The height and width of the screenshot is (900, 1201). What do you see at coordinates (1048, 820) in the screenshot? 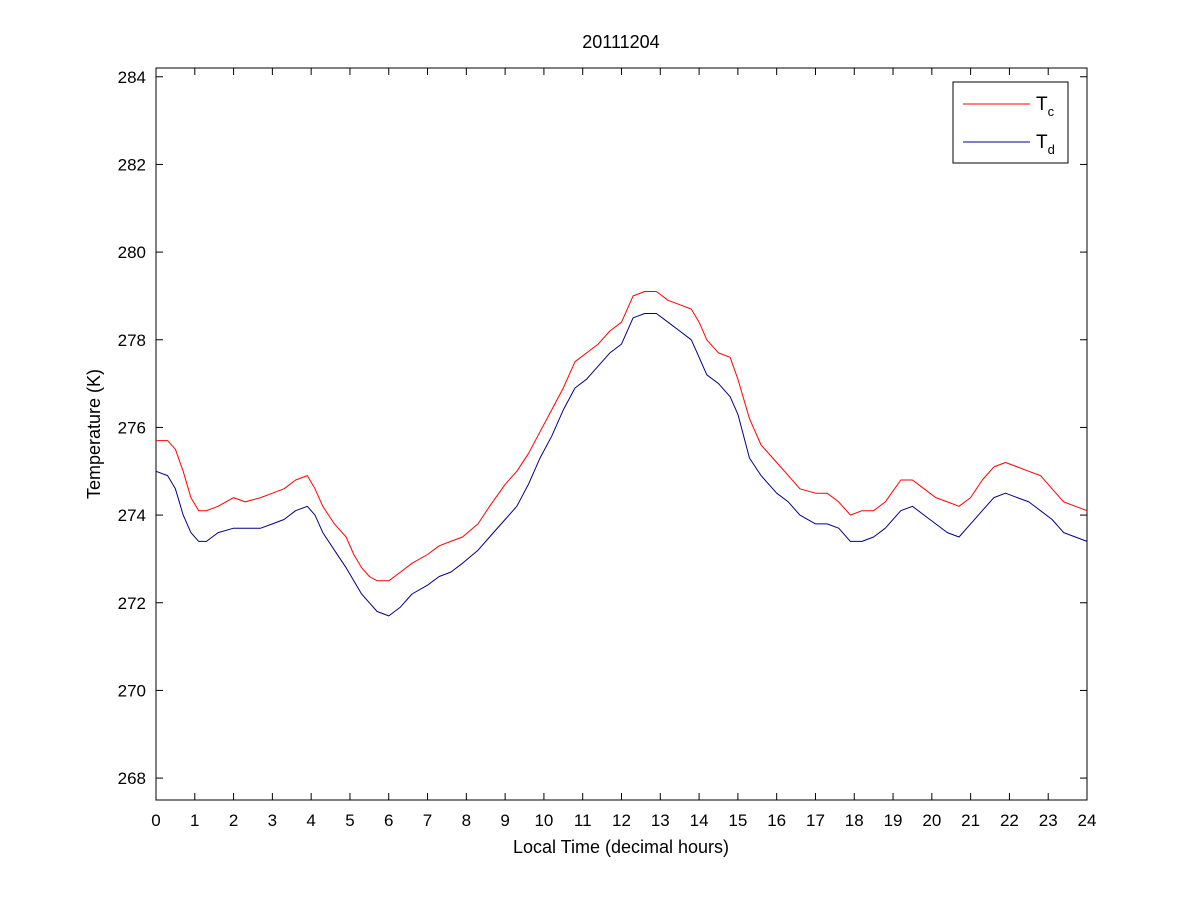
I see `x-tick-label: 23` at bounding box center [1048, 820].